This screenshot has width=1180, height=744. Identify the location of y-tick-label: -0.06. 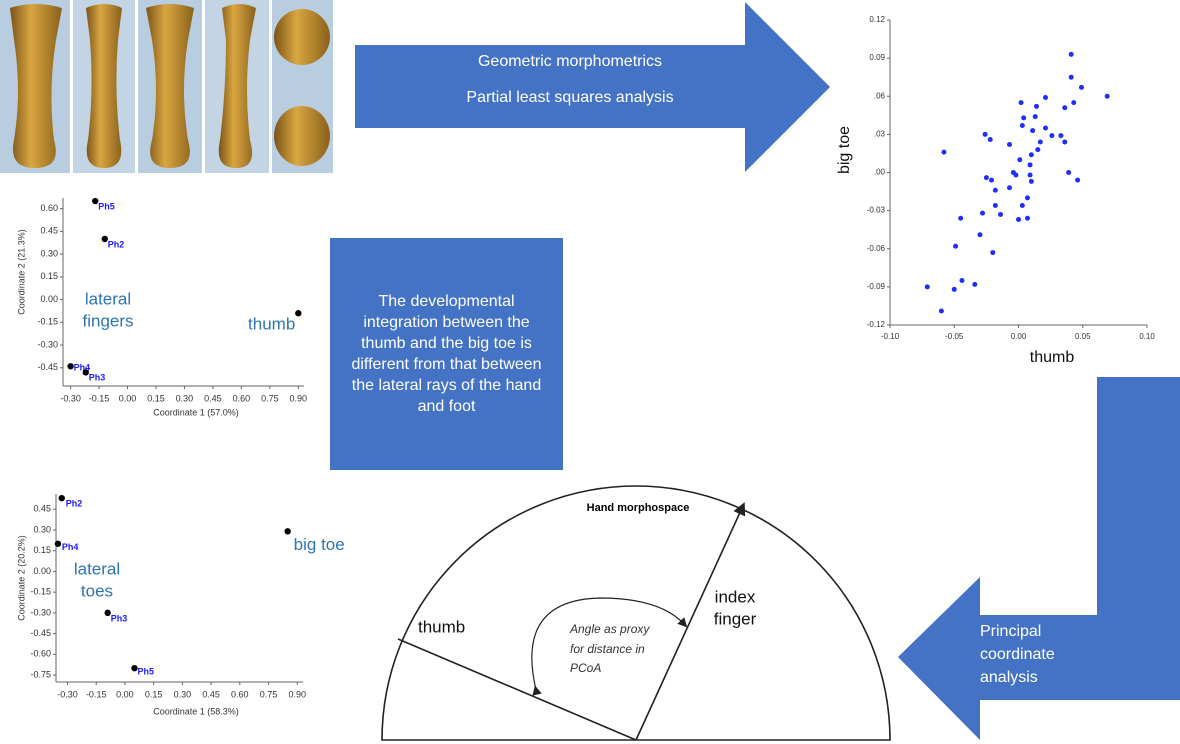
(876, 248).